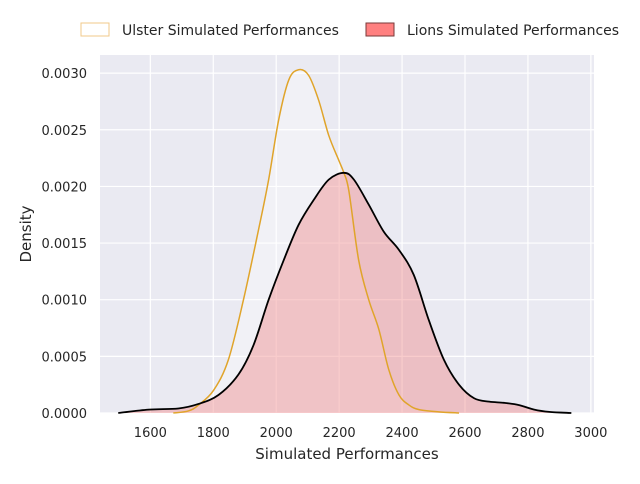 The height and width of the screenshot is (484, 640). I want to click on x-tick-label: 2200, so click(339, 433).